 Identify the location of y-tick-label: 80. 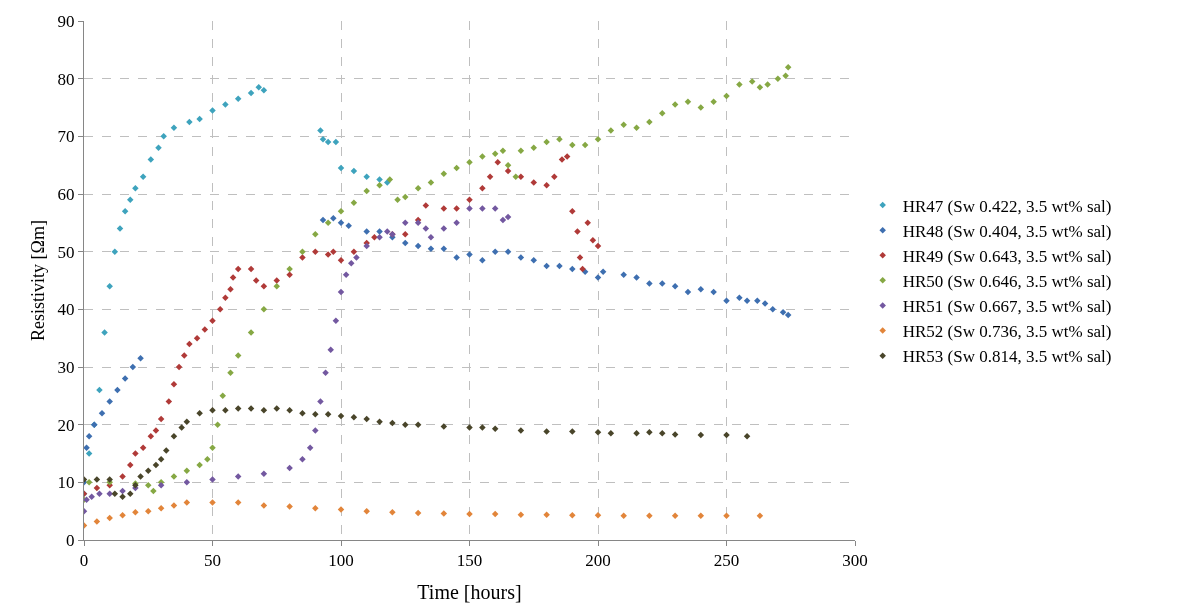
(66, 79).